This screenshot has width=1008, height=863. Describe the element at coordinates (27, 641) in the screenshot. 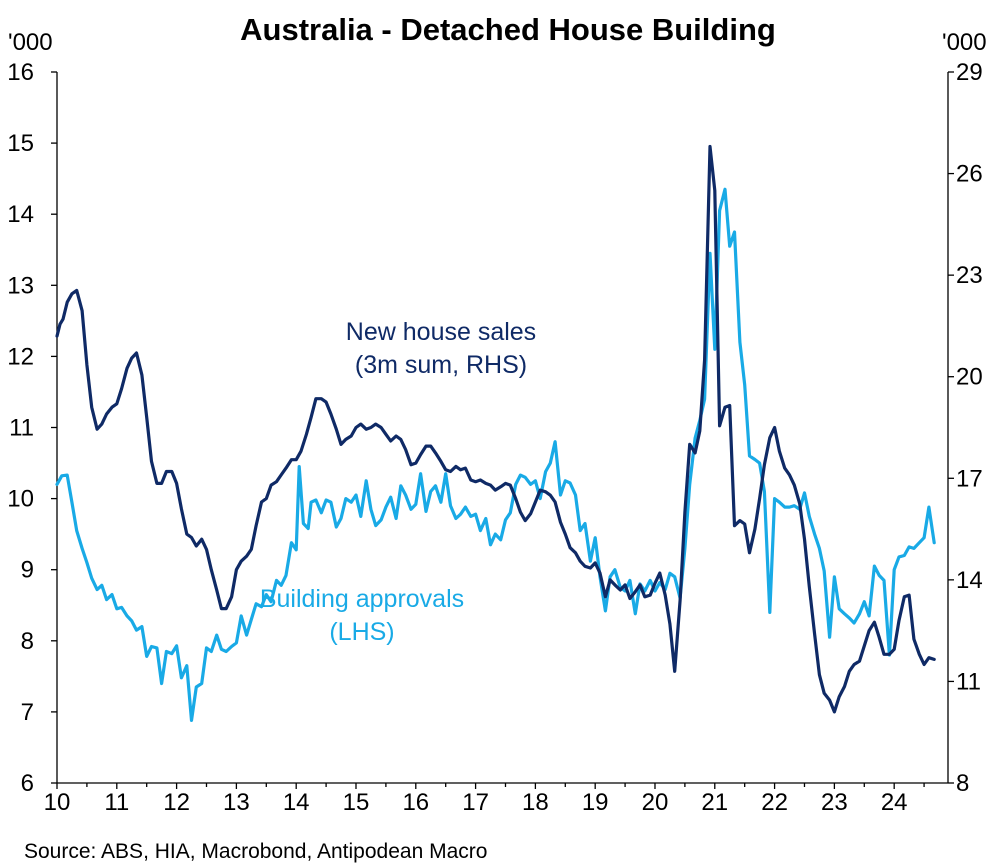

I see `left-tick-label: 8` at that location.